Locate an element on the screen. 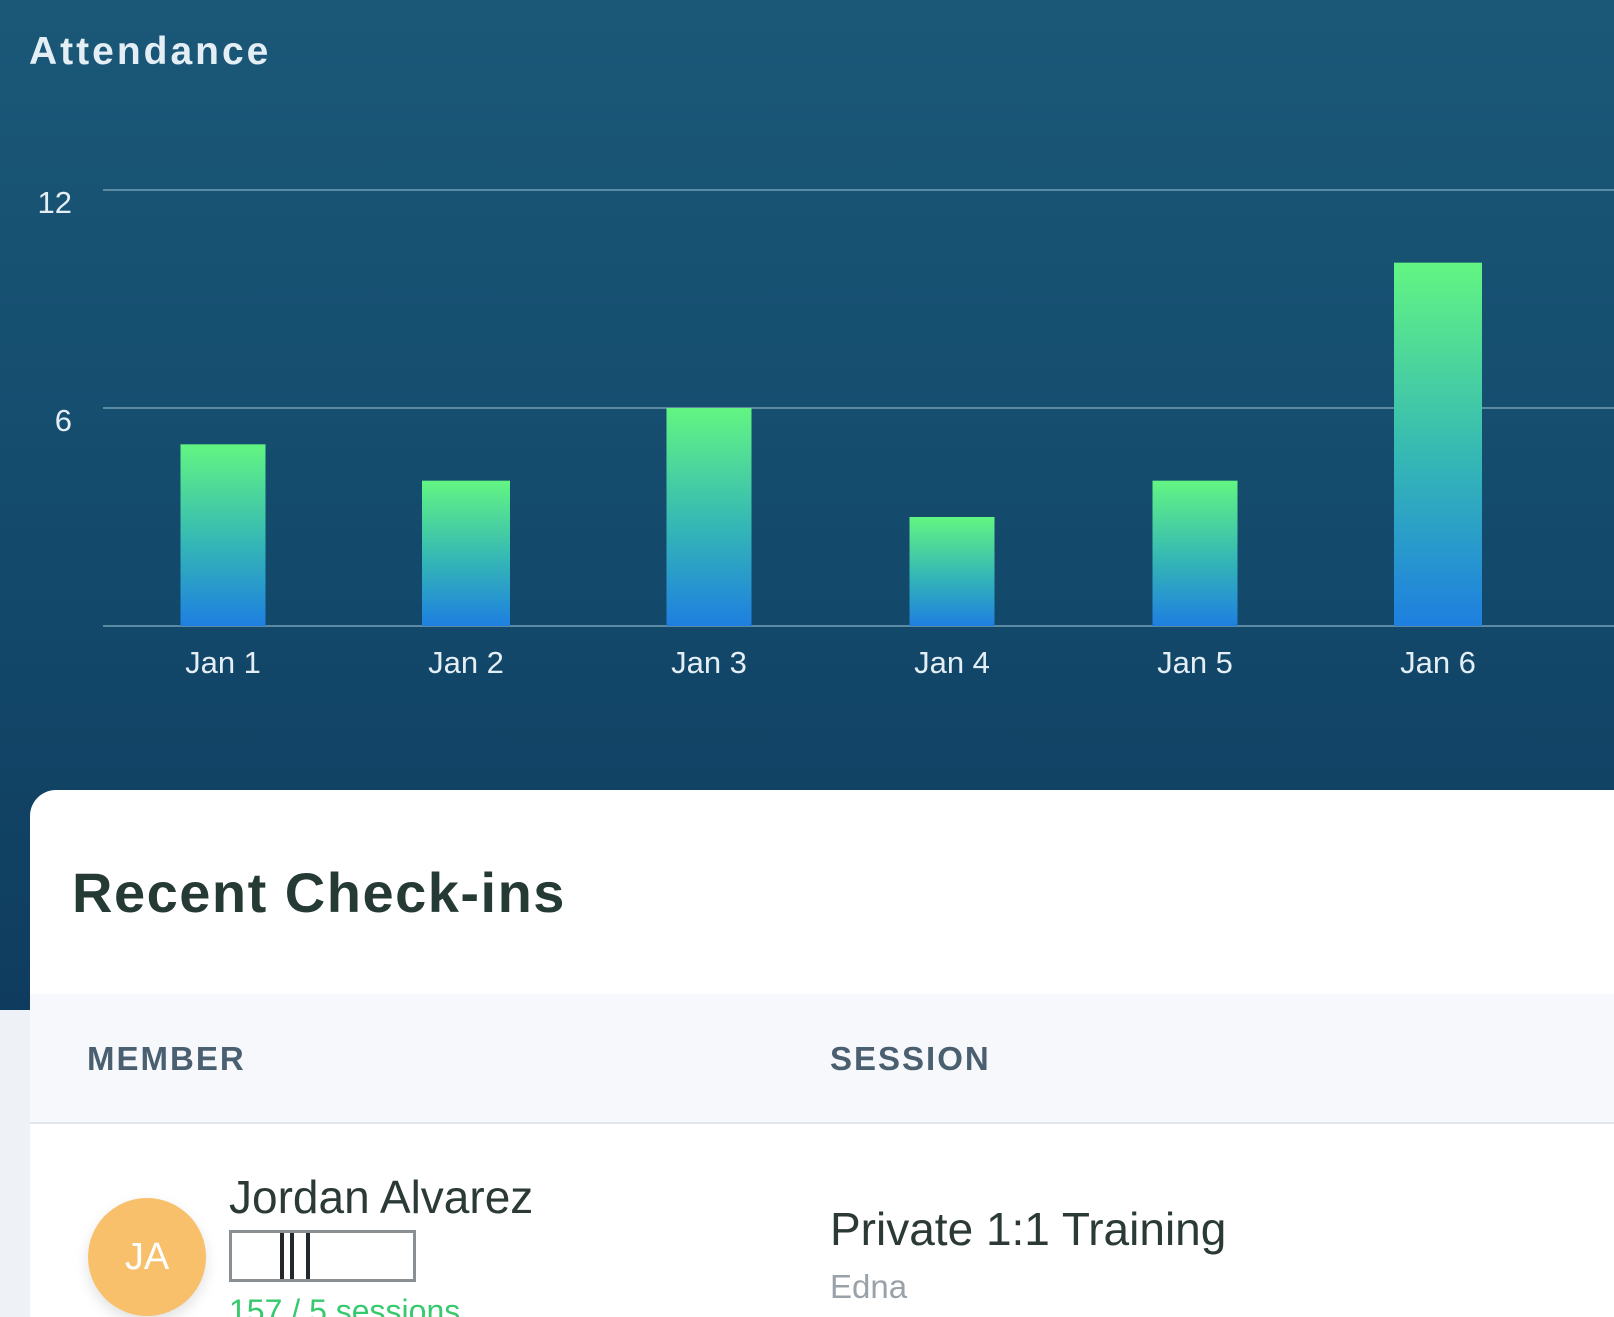 Image resolution: width=1614 pixels, height=1317 pixels. y-tick-label: 6 is located at coordinates (63, 420).